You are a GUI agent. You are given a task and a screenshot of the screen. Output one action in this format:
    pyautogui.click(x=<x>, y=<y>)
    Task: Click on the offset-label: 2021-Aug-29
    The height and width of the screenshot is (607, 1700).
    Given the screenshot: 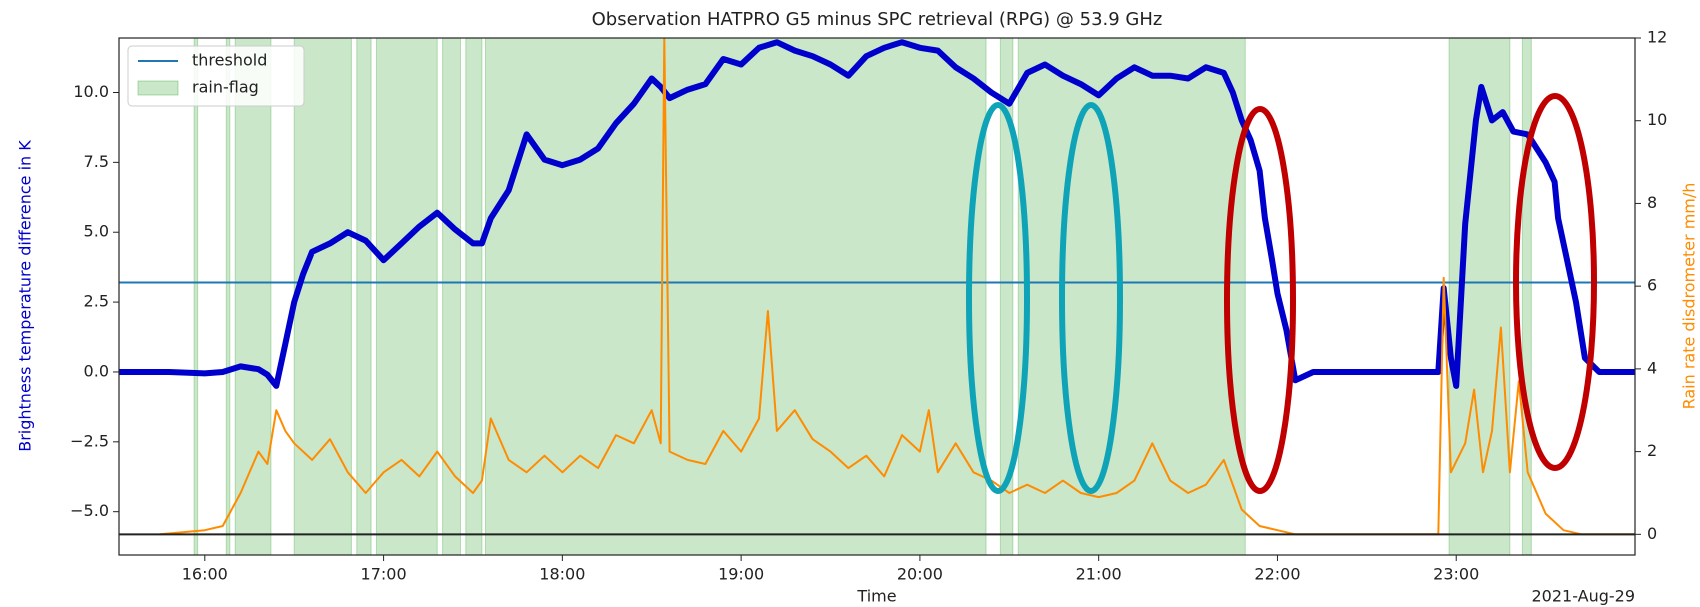 What is the action you would take?
    pyautogui.click(x=1583, y=596)
    